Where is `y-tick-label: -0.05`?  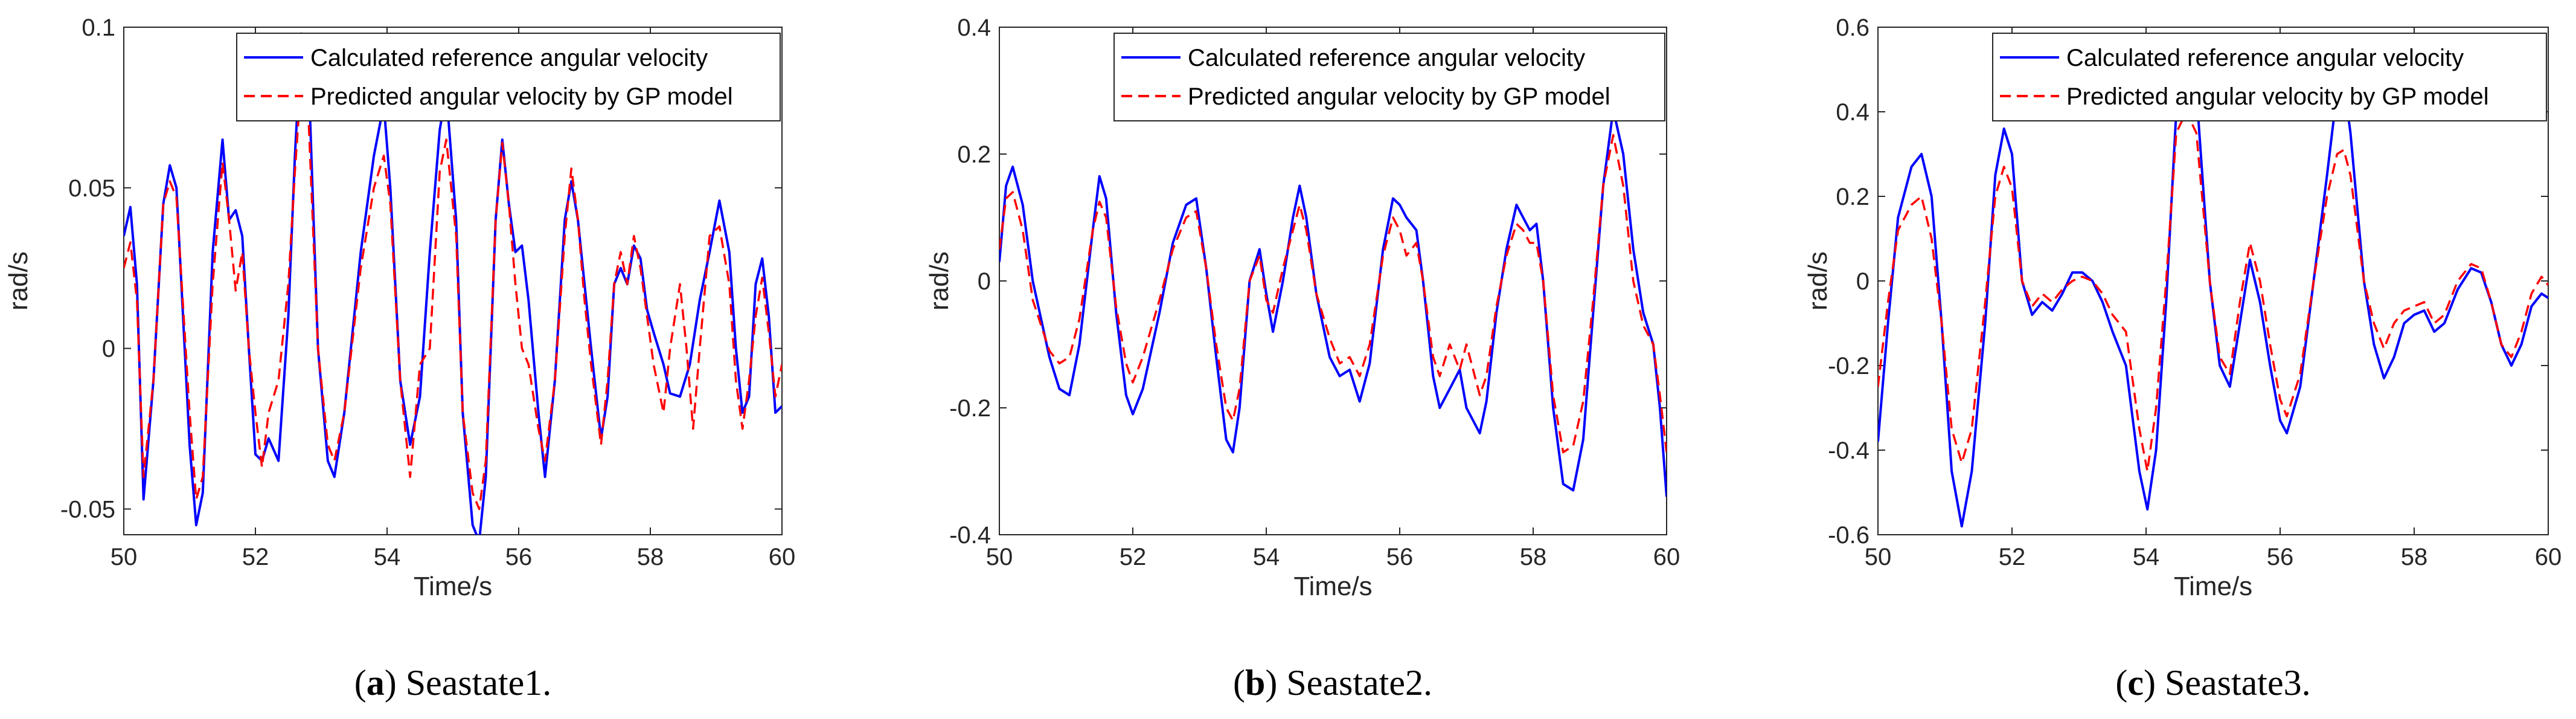
y-tick-label: -0.05 is located at coordinates (87, 509).